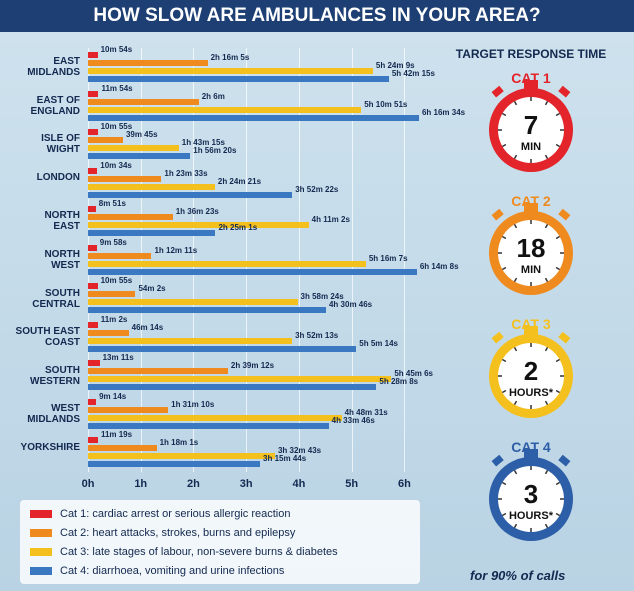 This screenshot has height=591, width=634. I want to click on target-value: 18, so click(531, 248).